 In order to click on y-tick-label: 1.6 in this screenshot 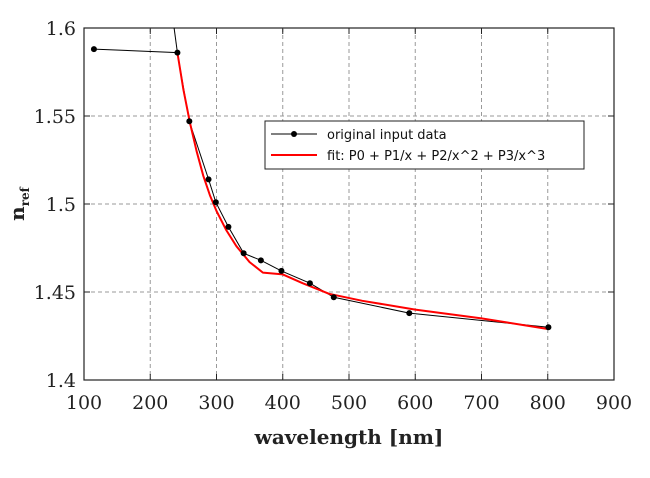, I will do `click(61, 29)`.